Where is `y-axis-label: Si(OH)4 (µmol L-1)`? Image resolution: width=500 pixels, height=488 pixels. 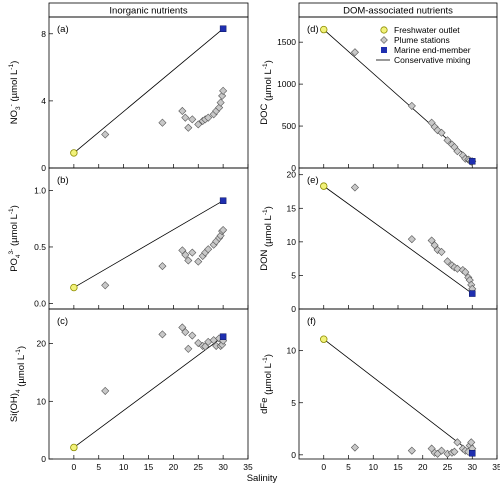 y-axis-label: Si(OH)4 (µmol L-1) is located at coordinates (18, 384).